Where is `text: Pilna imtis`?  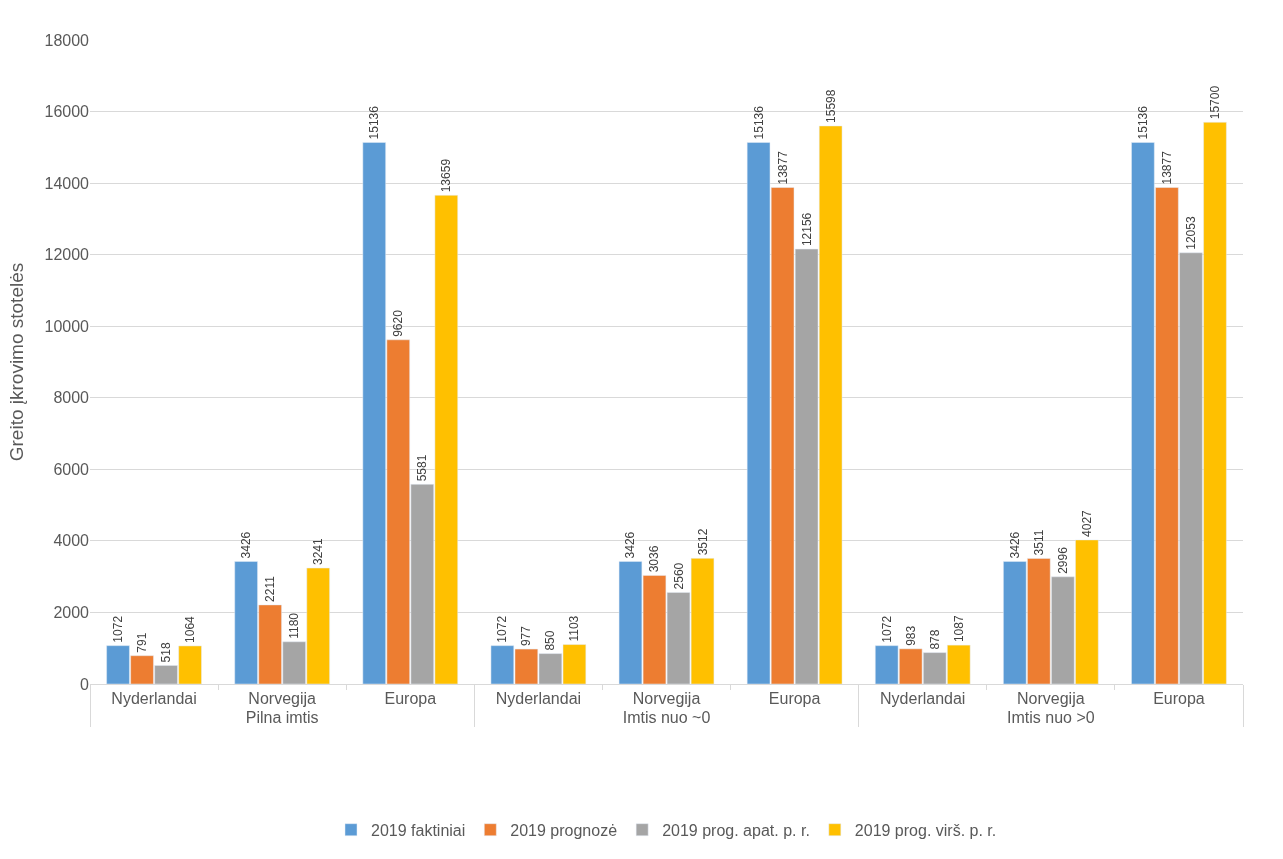
text: Pilna imtis is located at coordinates (282, 718).